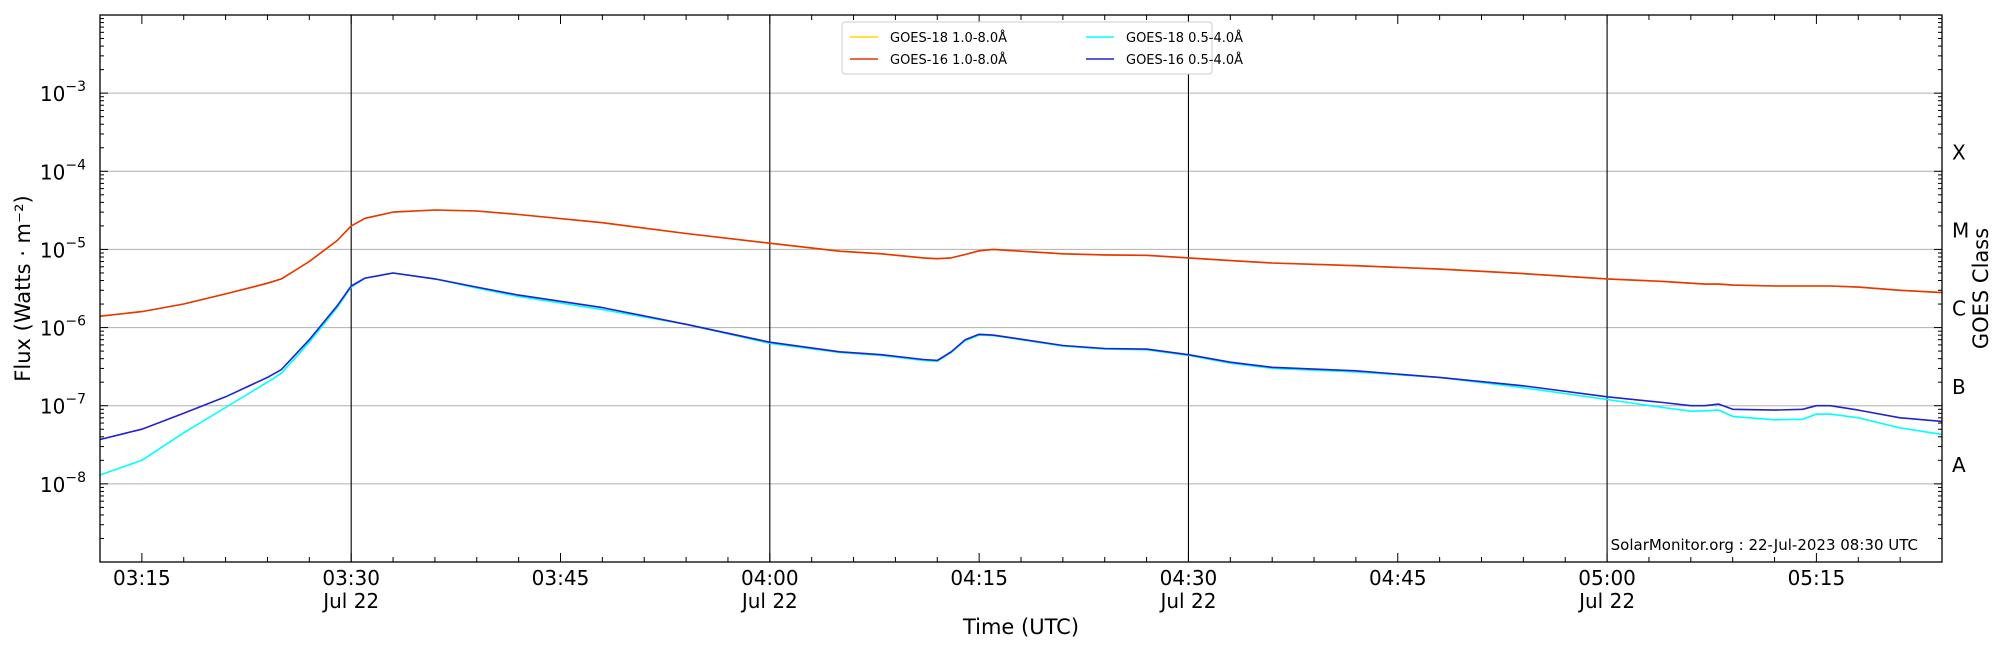 The height and width of the screenshot is (654, 2000). I want to click on x-axis-title: Time (UTC), so click(1020, 627).